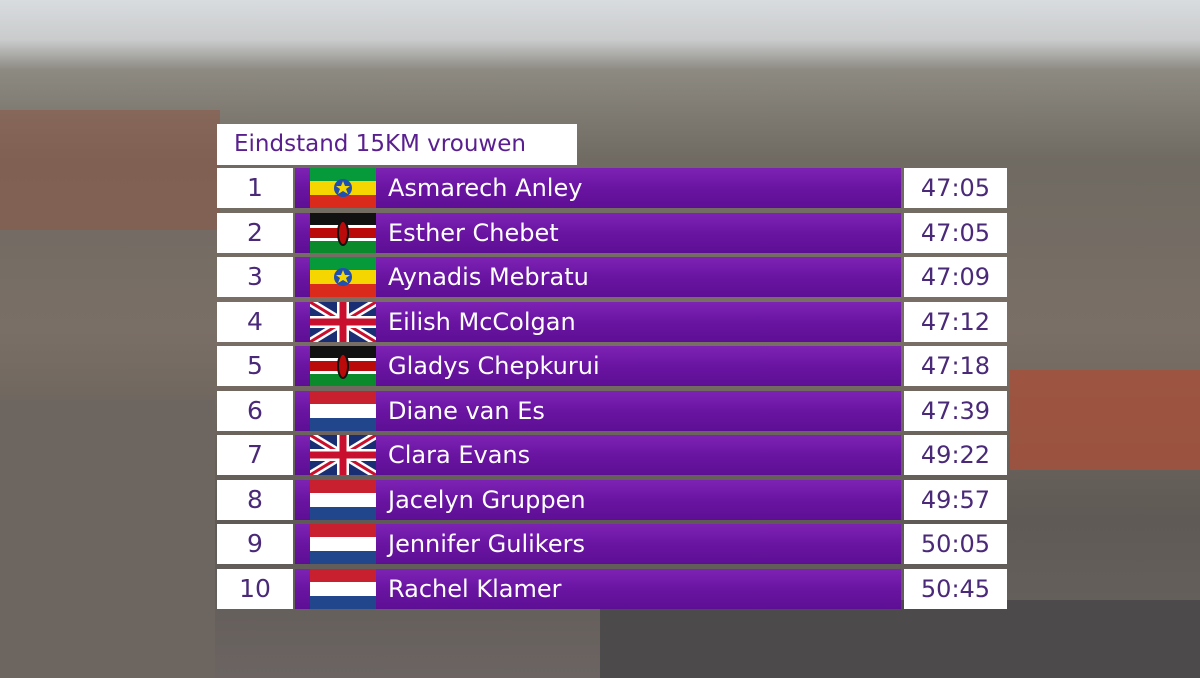 The image size is (1200, 678). What do you see at coordinates (955, 410) in the screenshot?
I see `finish-time: 47:39` at bounding box center [955, 410].